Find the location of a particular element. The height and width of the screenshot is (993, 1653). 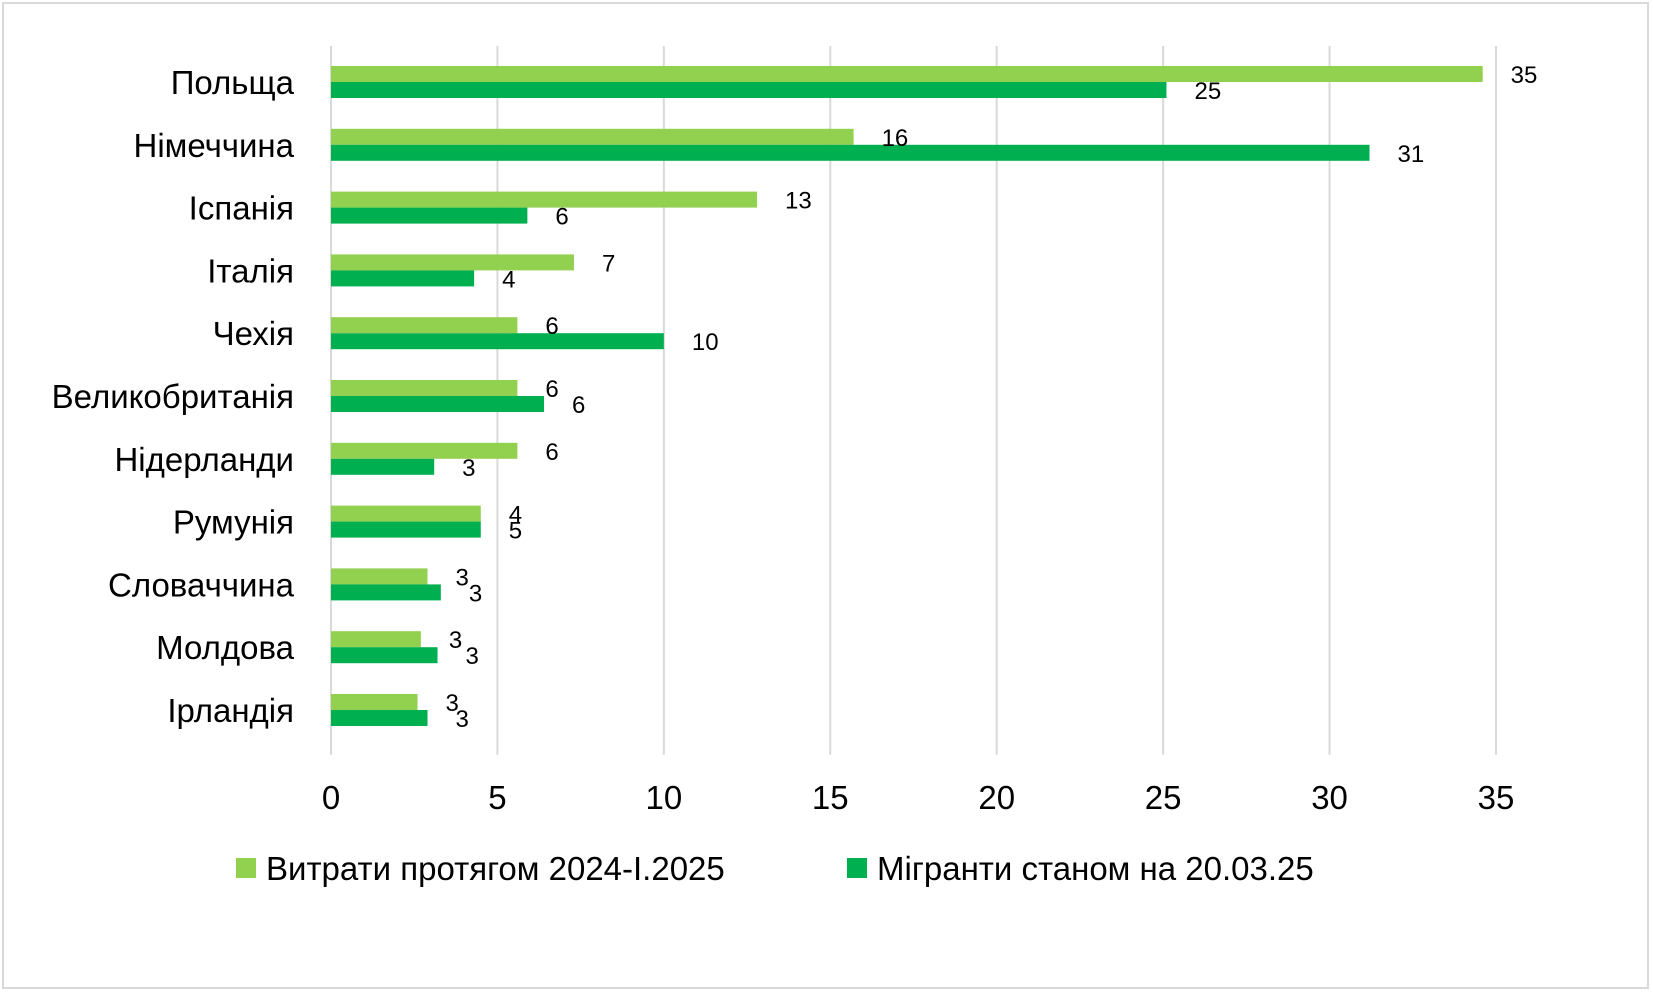

data-label: 7 is located at coordinates (608, 263).